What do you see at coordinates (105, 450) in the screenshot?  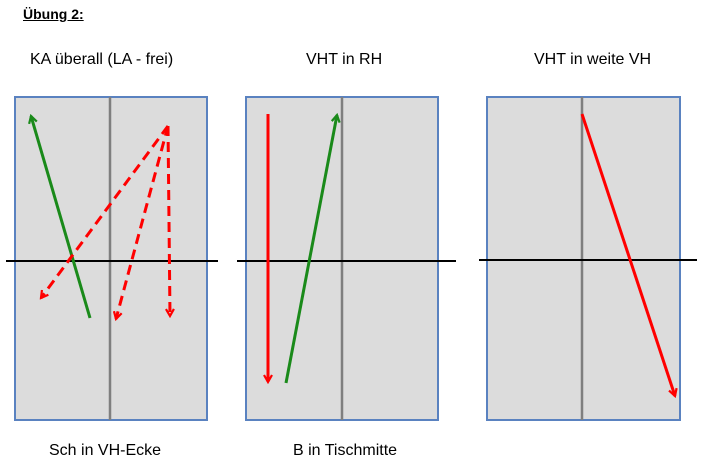 I see `panel-1-caption: Sch in VH-Ecke` at bounding box center [105, 450].